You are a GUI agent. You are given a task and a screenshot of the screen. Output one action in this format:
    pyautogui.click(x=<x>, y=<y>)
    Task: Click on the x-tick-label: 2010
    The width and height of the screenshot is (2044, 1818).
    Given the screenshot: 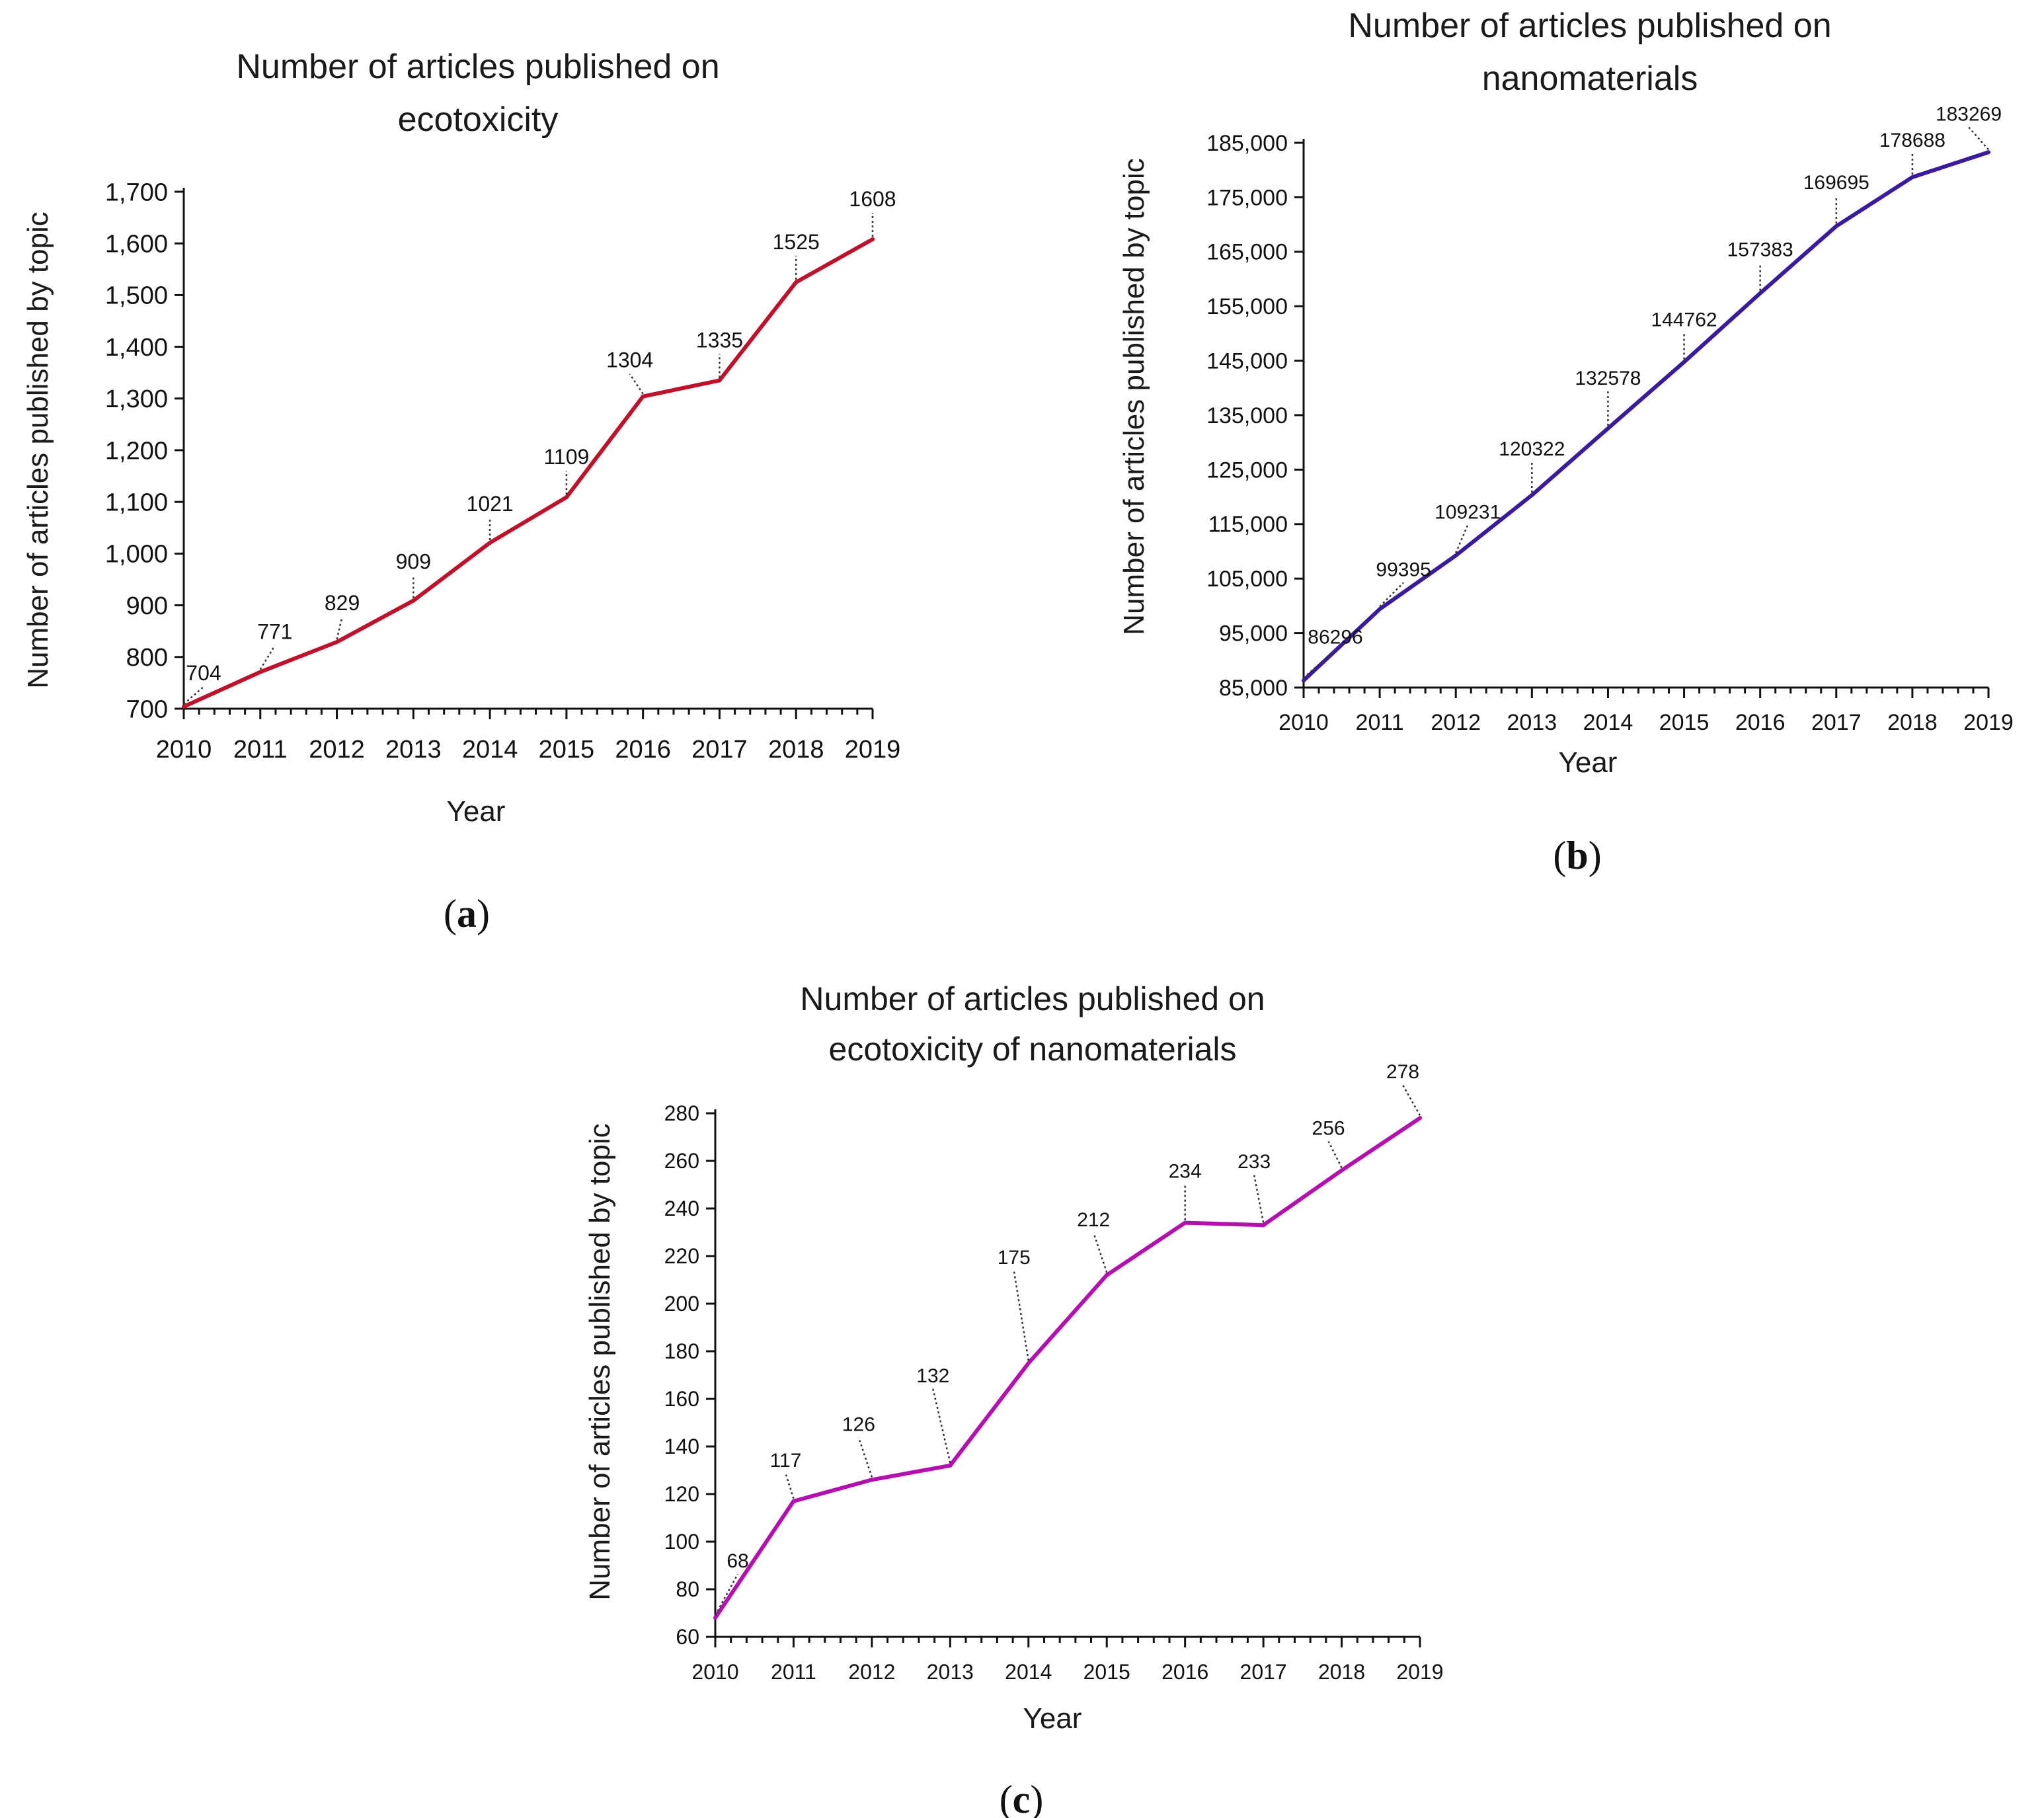 What is the action you would take?
    pyautogui.click(x=184, y=750)
    